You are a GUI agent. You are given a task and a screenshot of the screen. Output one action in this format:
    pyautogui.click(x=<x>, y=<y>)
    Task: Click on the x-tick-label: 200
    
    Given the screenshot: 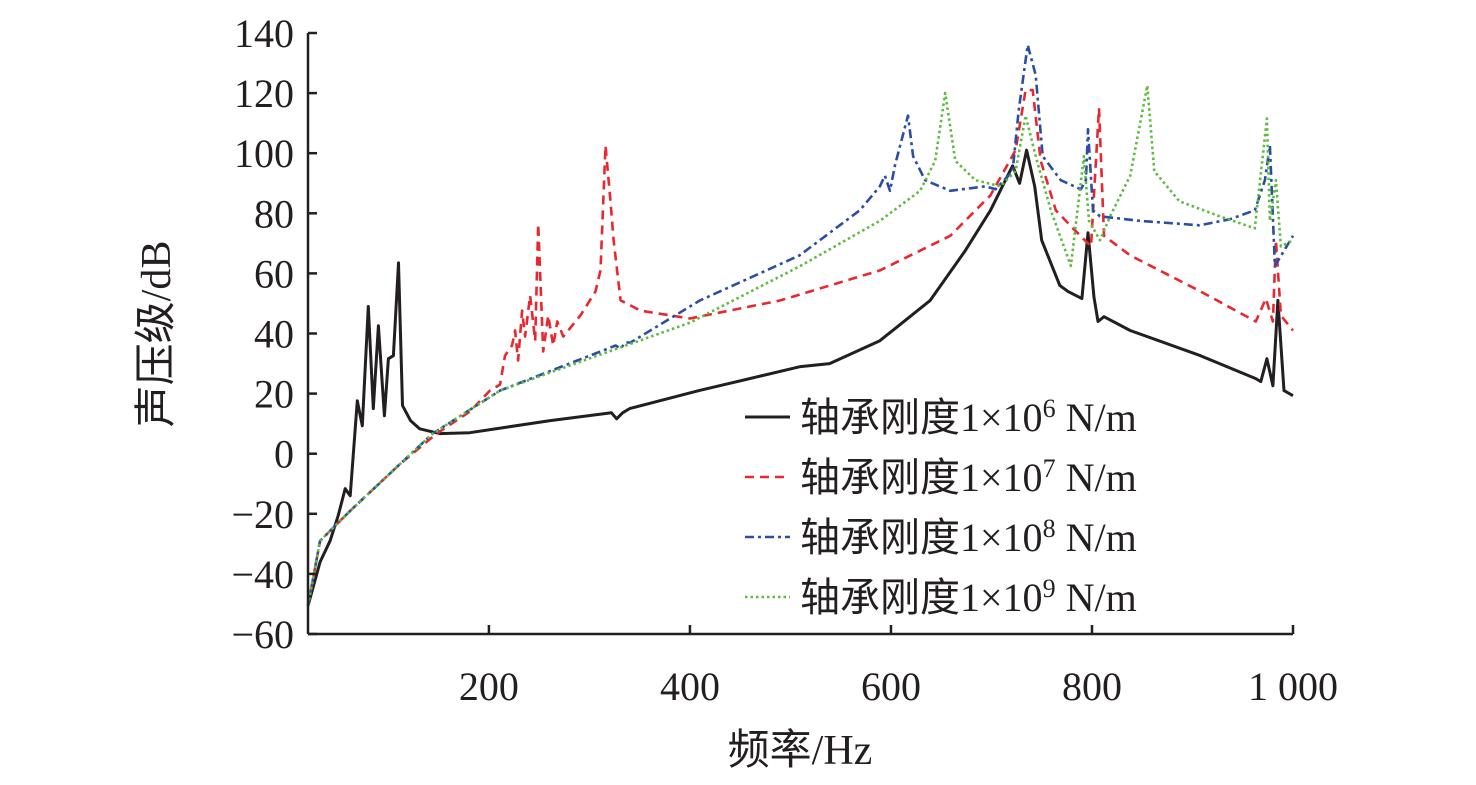 What is the action you would take?
    pyautogui.click(x=489, y=686)
    